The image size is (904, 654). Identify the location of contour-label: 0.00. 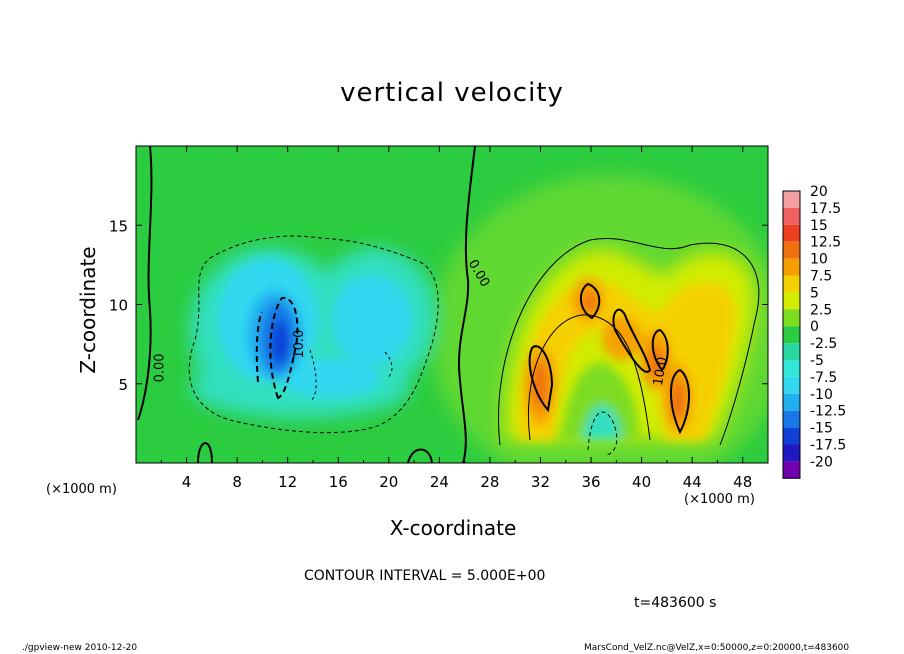
(160, 367).